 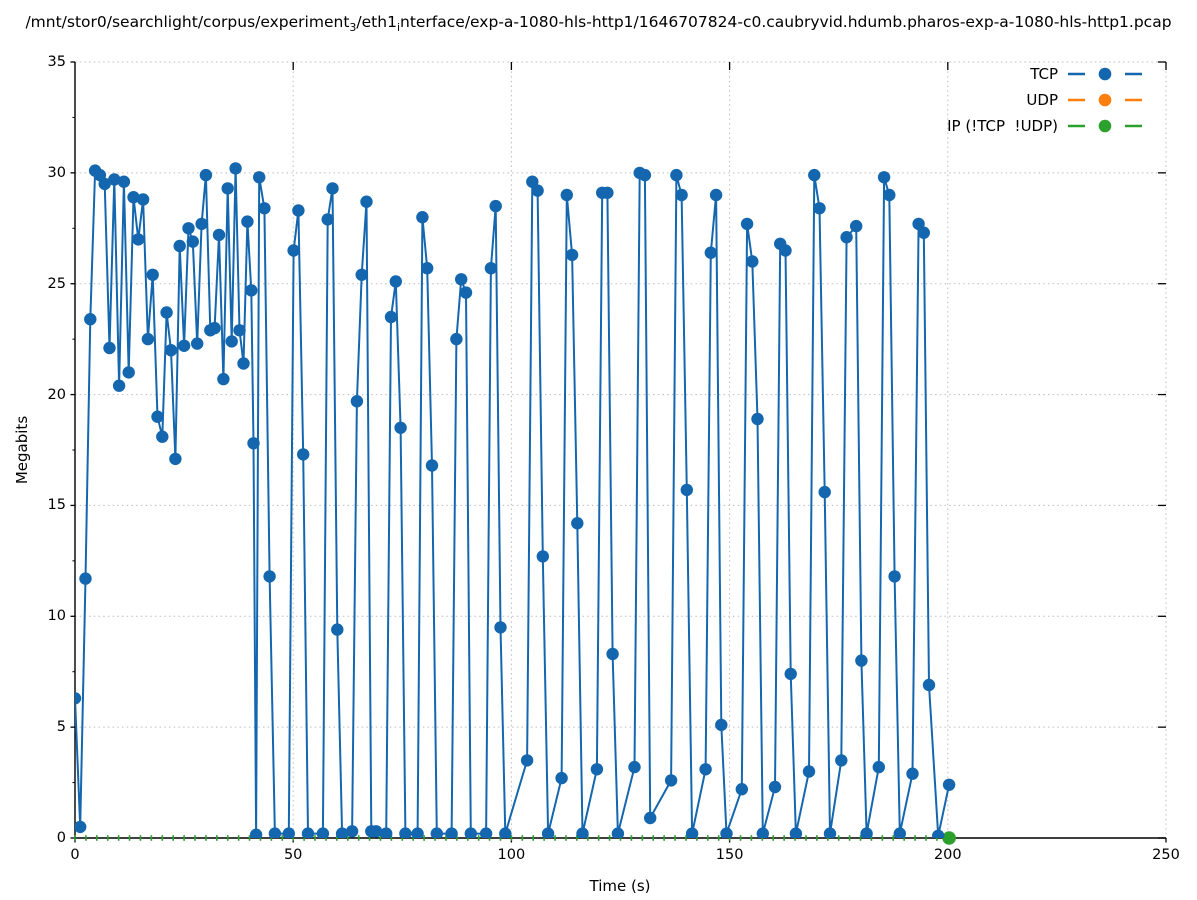 I want to click on x-tick-label: 100, so click(x=511, y=855).